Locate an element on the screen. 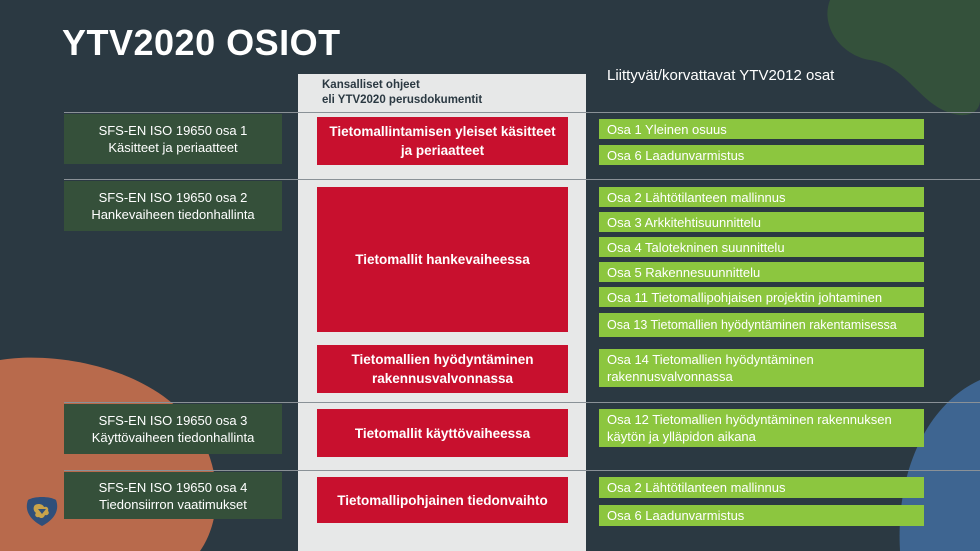 The image size is (980, 551). document-box-tiedonvaihto: Tietomallipohjainen tiedonvaihto is located at coordinates (442, 500).